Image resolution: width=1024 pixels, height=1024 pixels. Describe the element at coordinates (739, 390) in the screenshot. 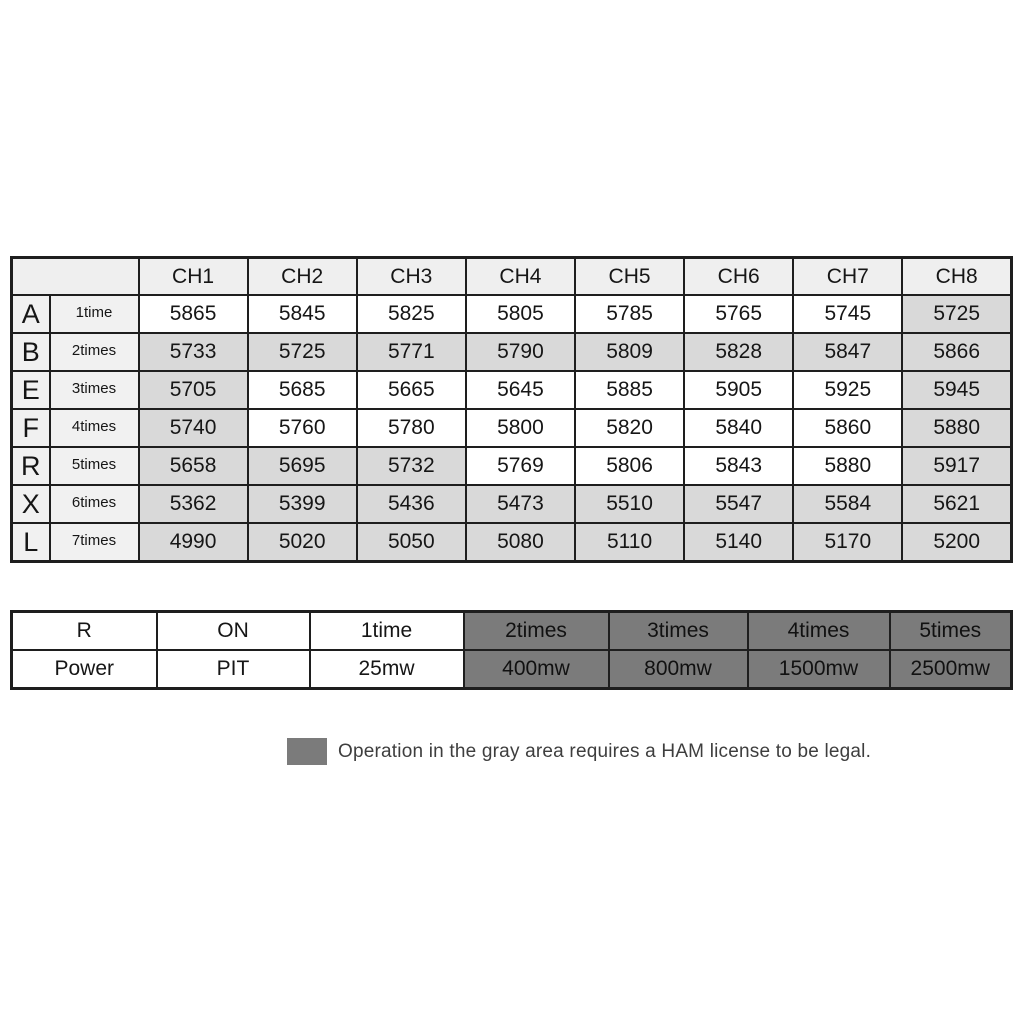

I see `freq-cell: 5905` at that location.